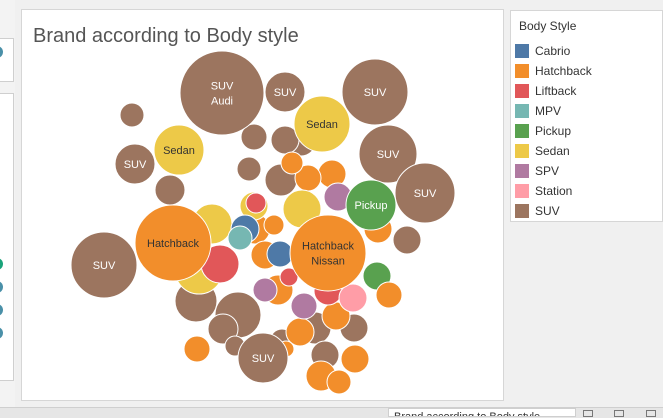 This screenshot has height=418, width=663. I want to click on legend-label: MPV, so click(548, 111).